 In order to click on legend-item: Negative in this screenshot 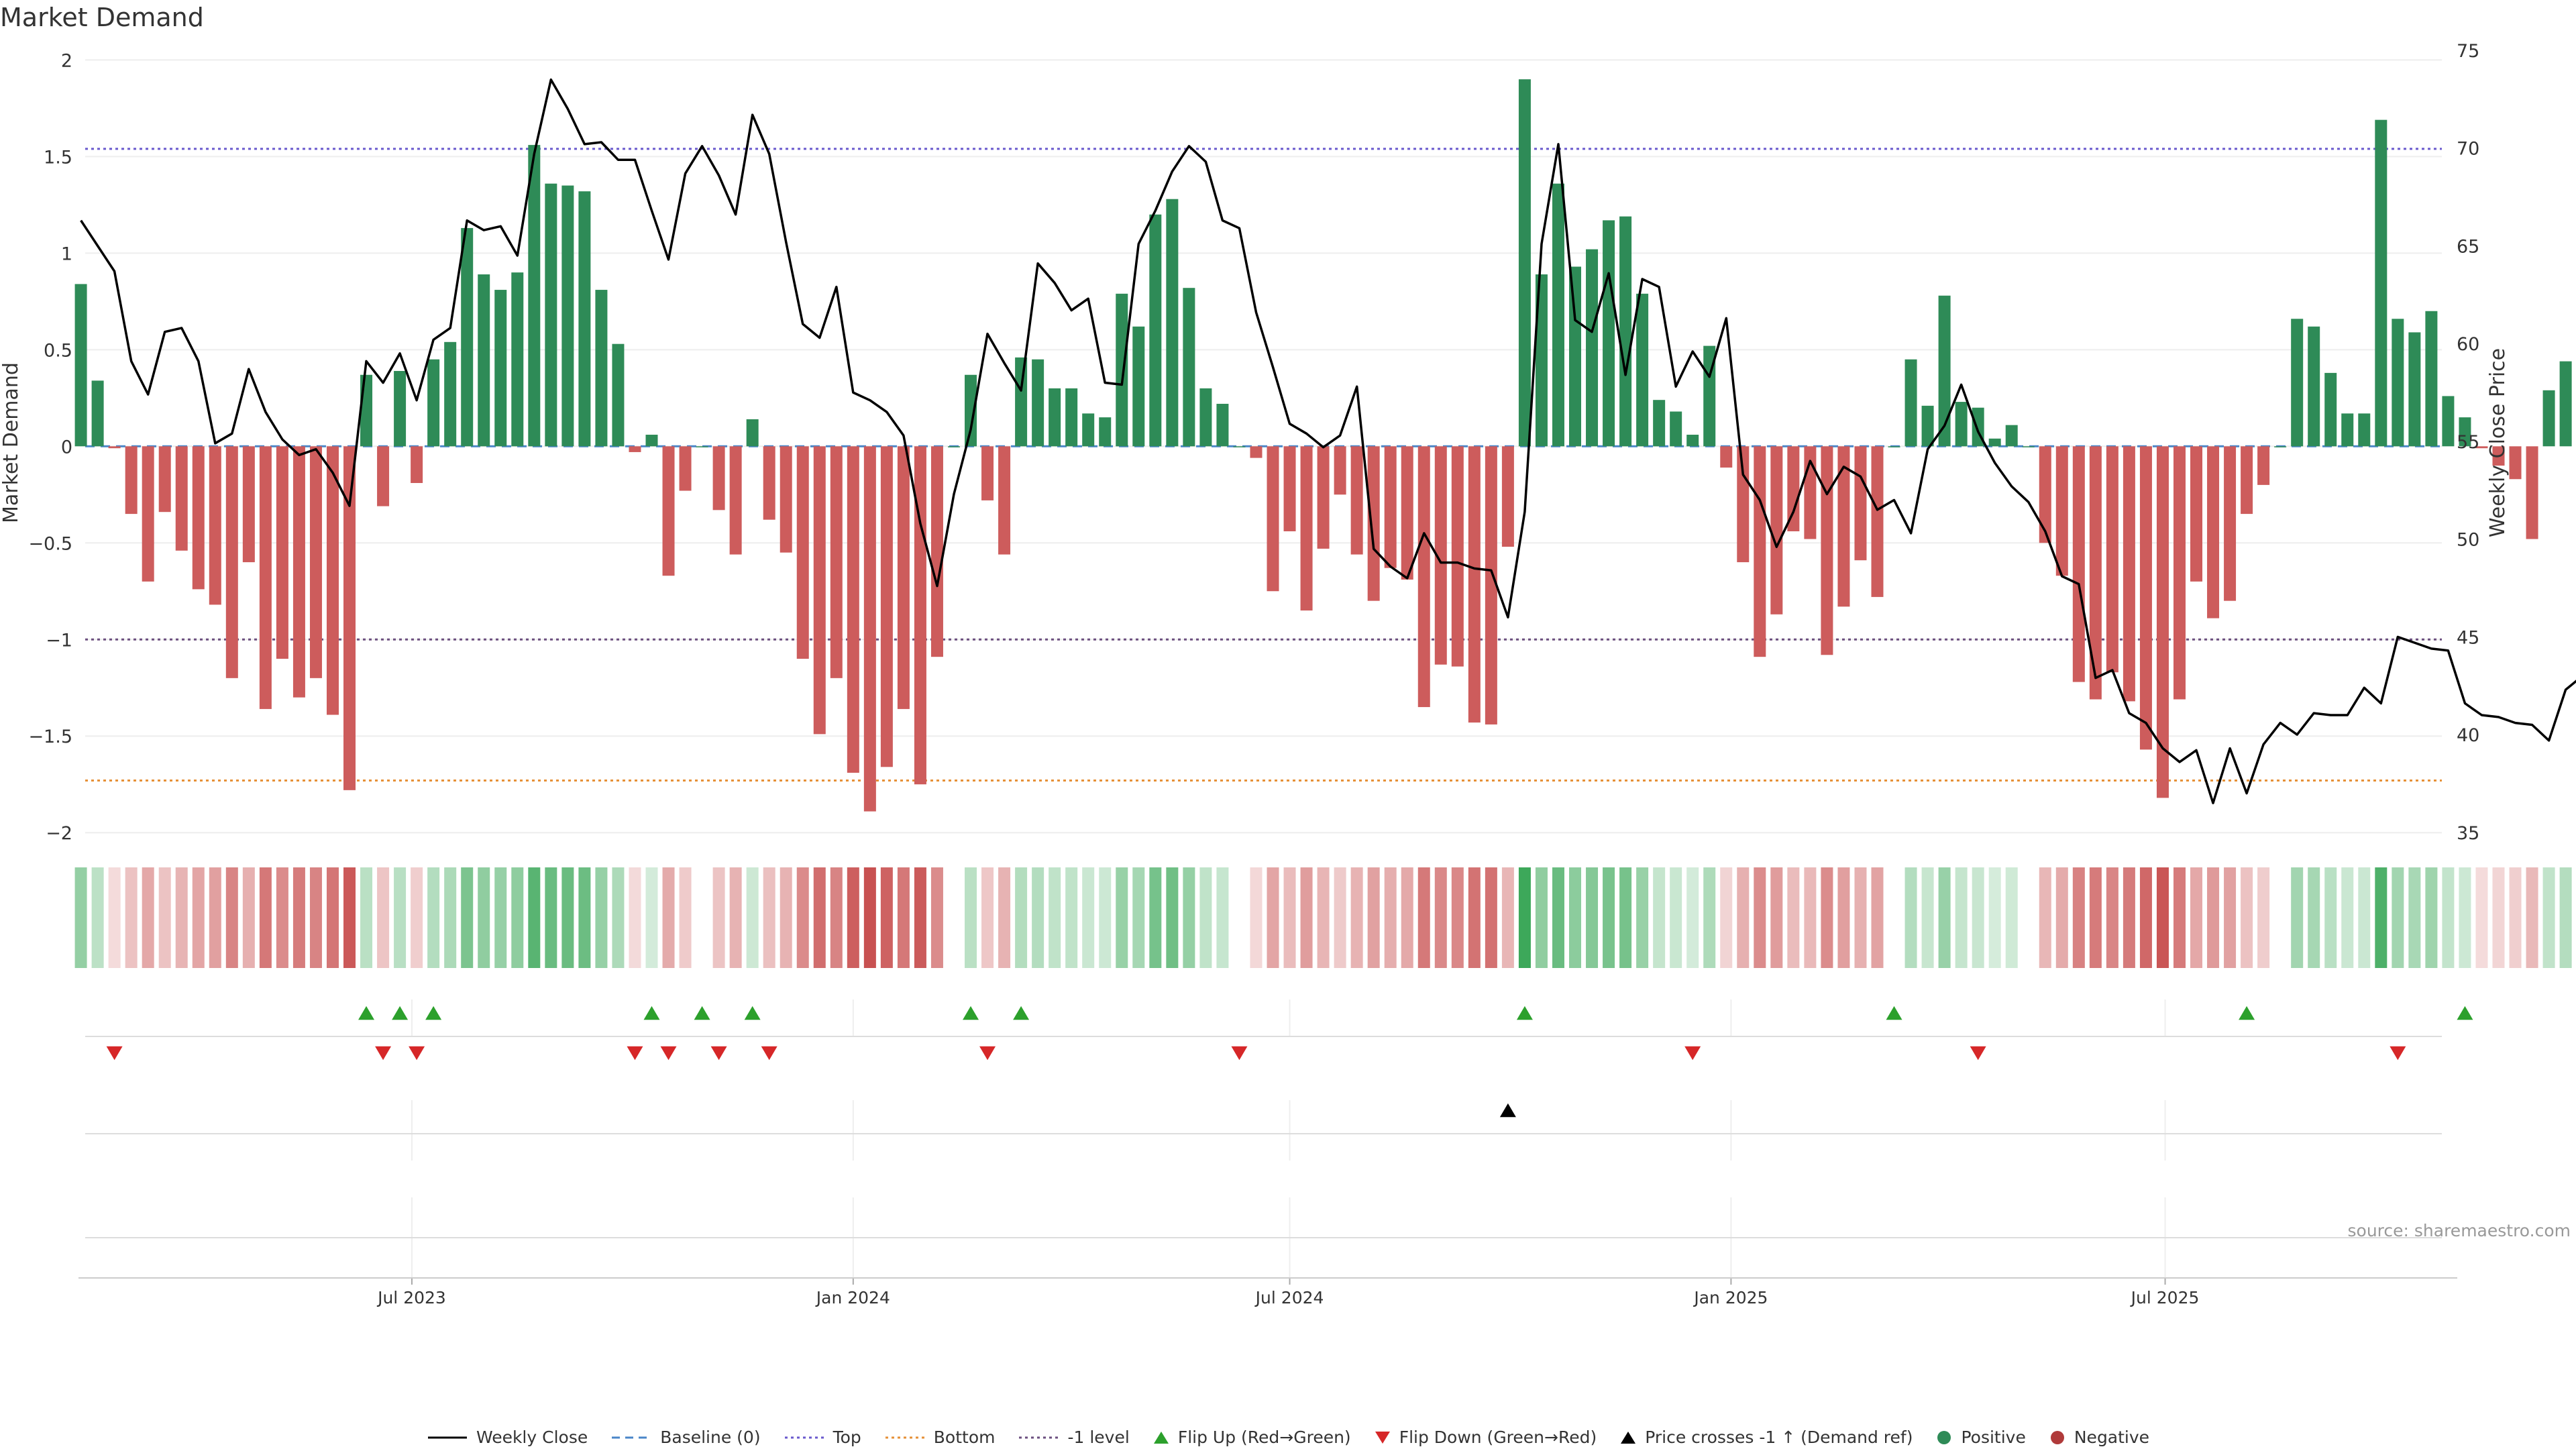, I will do `click(2099, 1437)`.